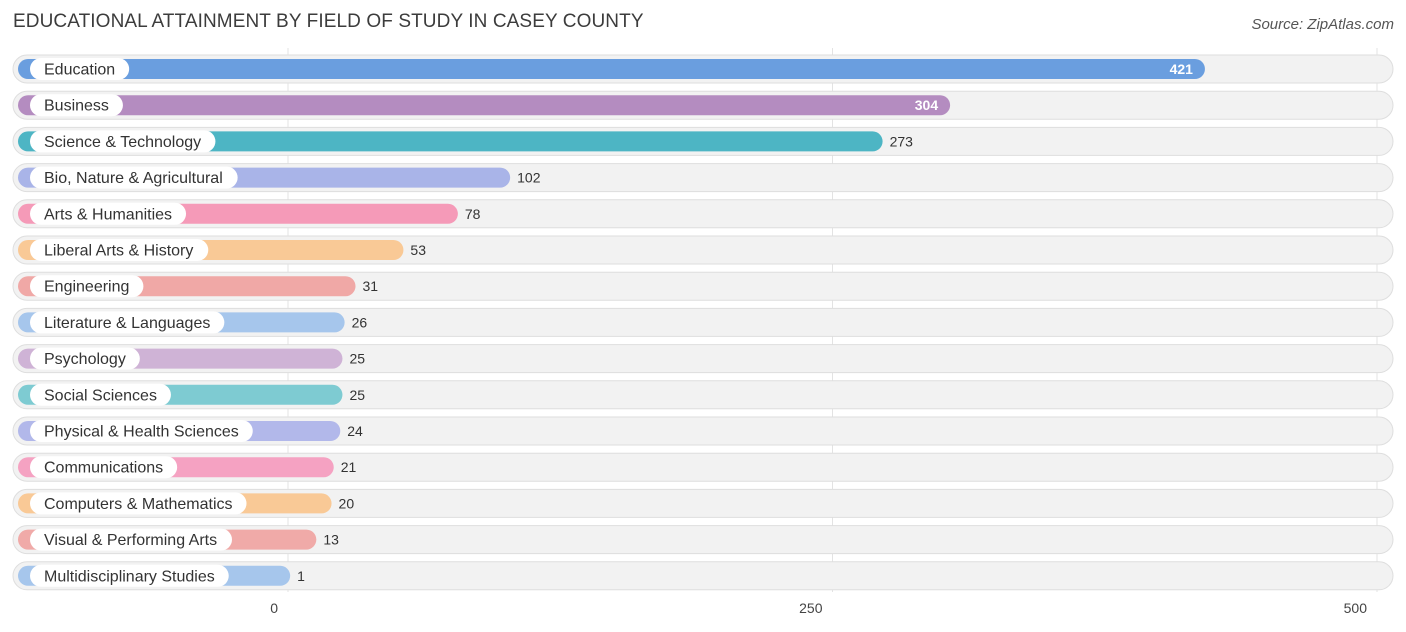  I want to click on value-label: 102, so click(529, 178).